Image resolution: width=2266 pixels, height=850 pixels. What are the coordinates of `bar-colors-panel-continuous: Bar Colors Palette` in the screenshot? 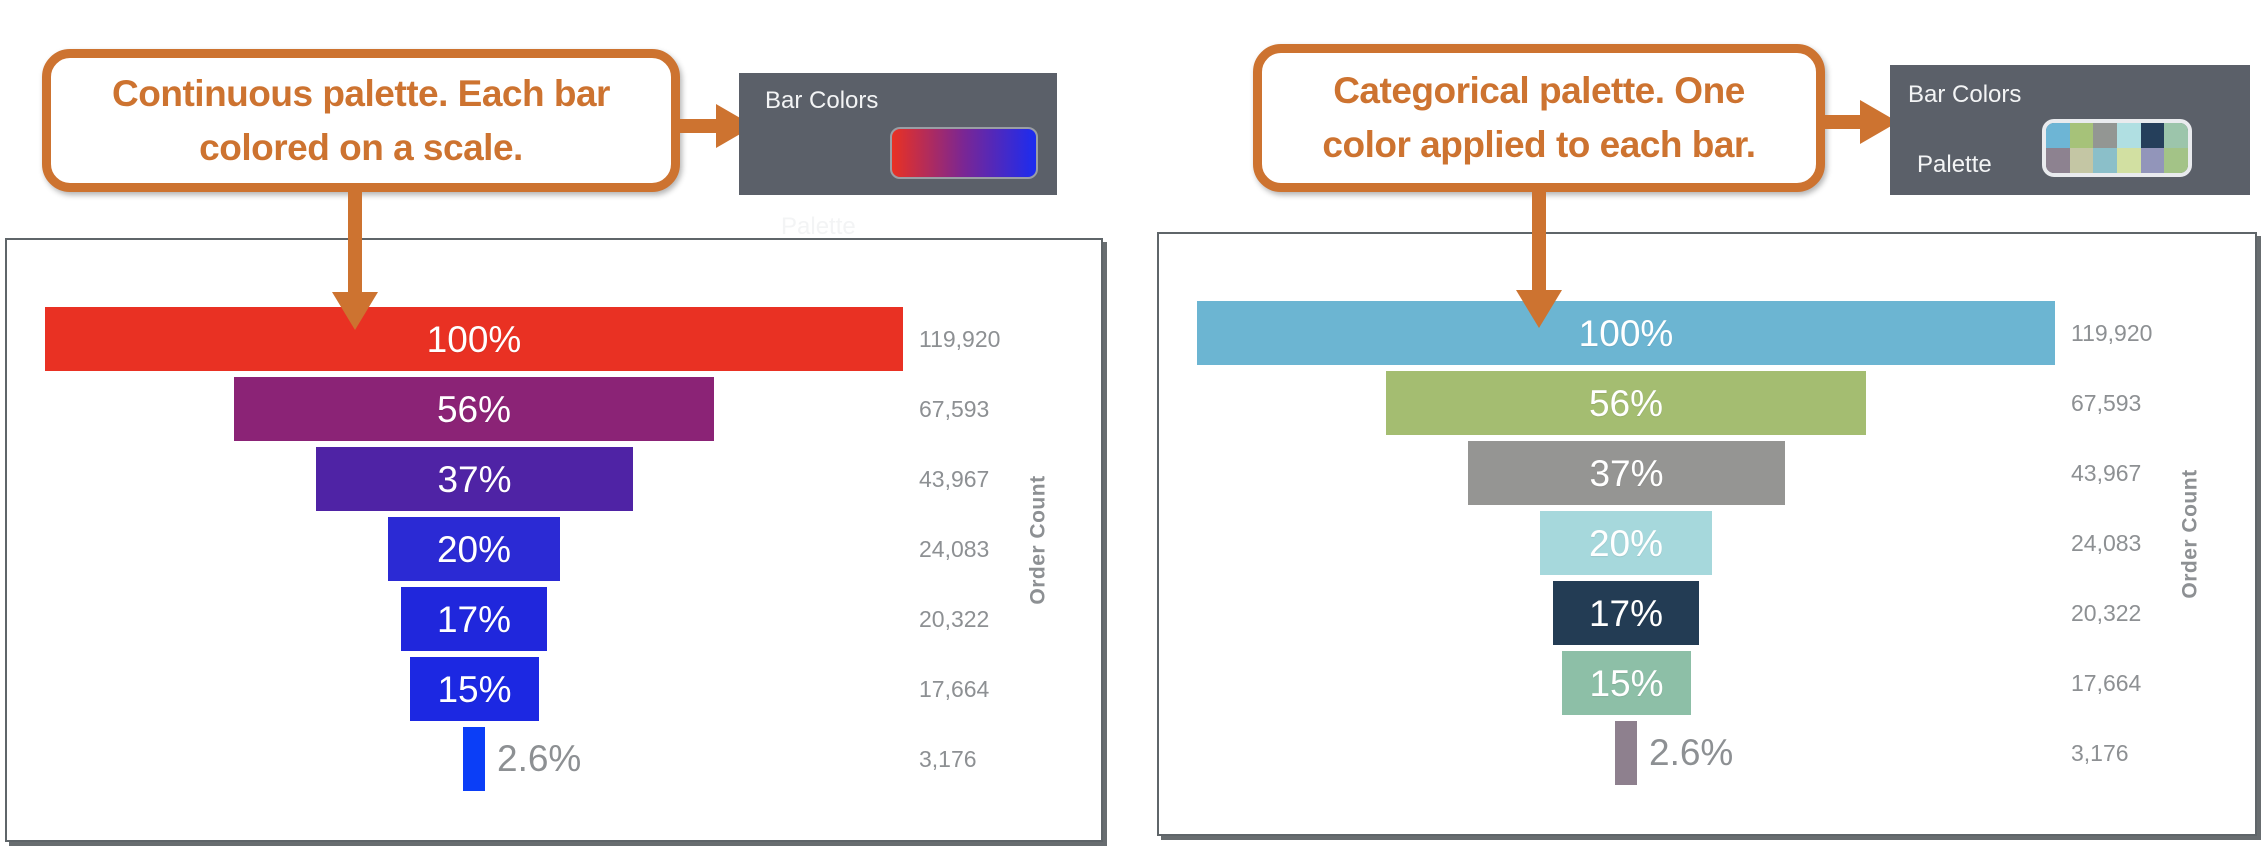 It's located at (898, 156).